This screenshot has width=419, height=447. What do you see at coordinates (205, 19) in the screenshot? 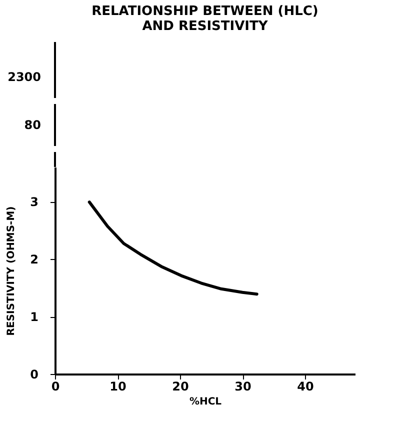
I see `chart-title: RELATIONSHIP BETWEEN (HLC) AND RESISTIVITY` at bounding box center [205, 19].